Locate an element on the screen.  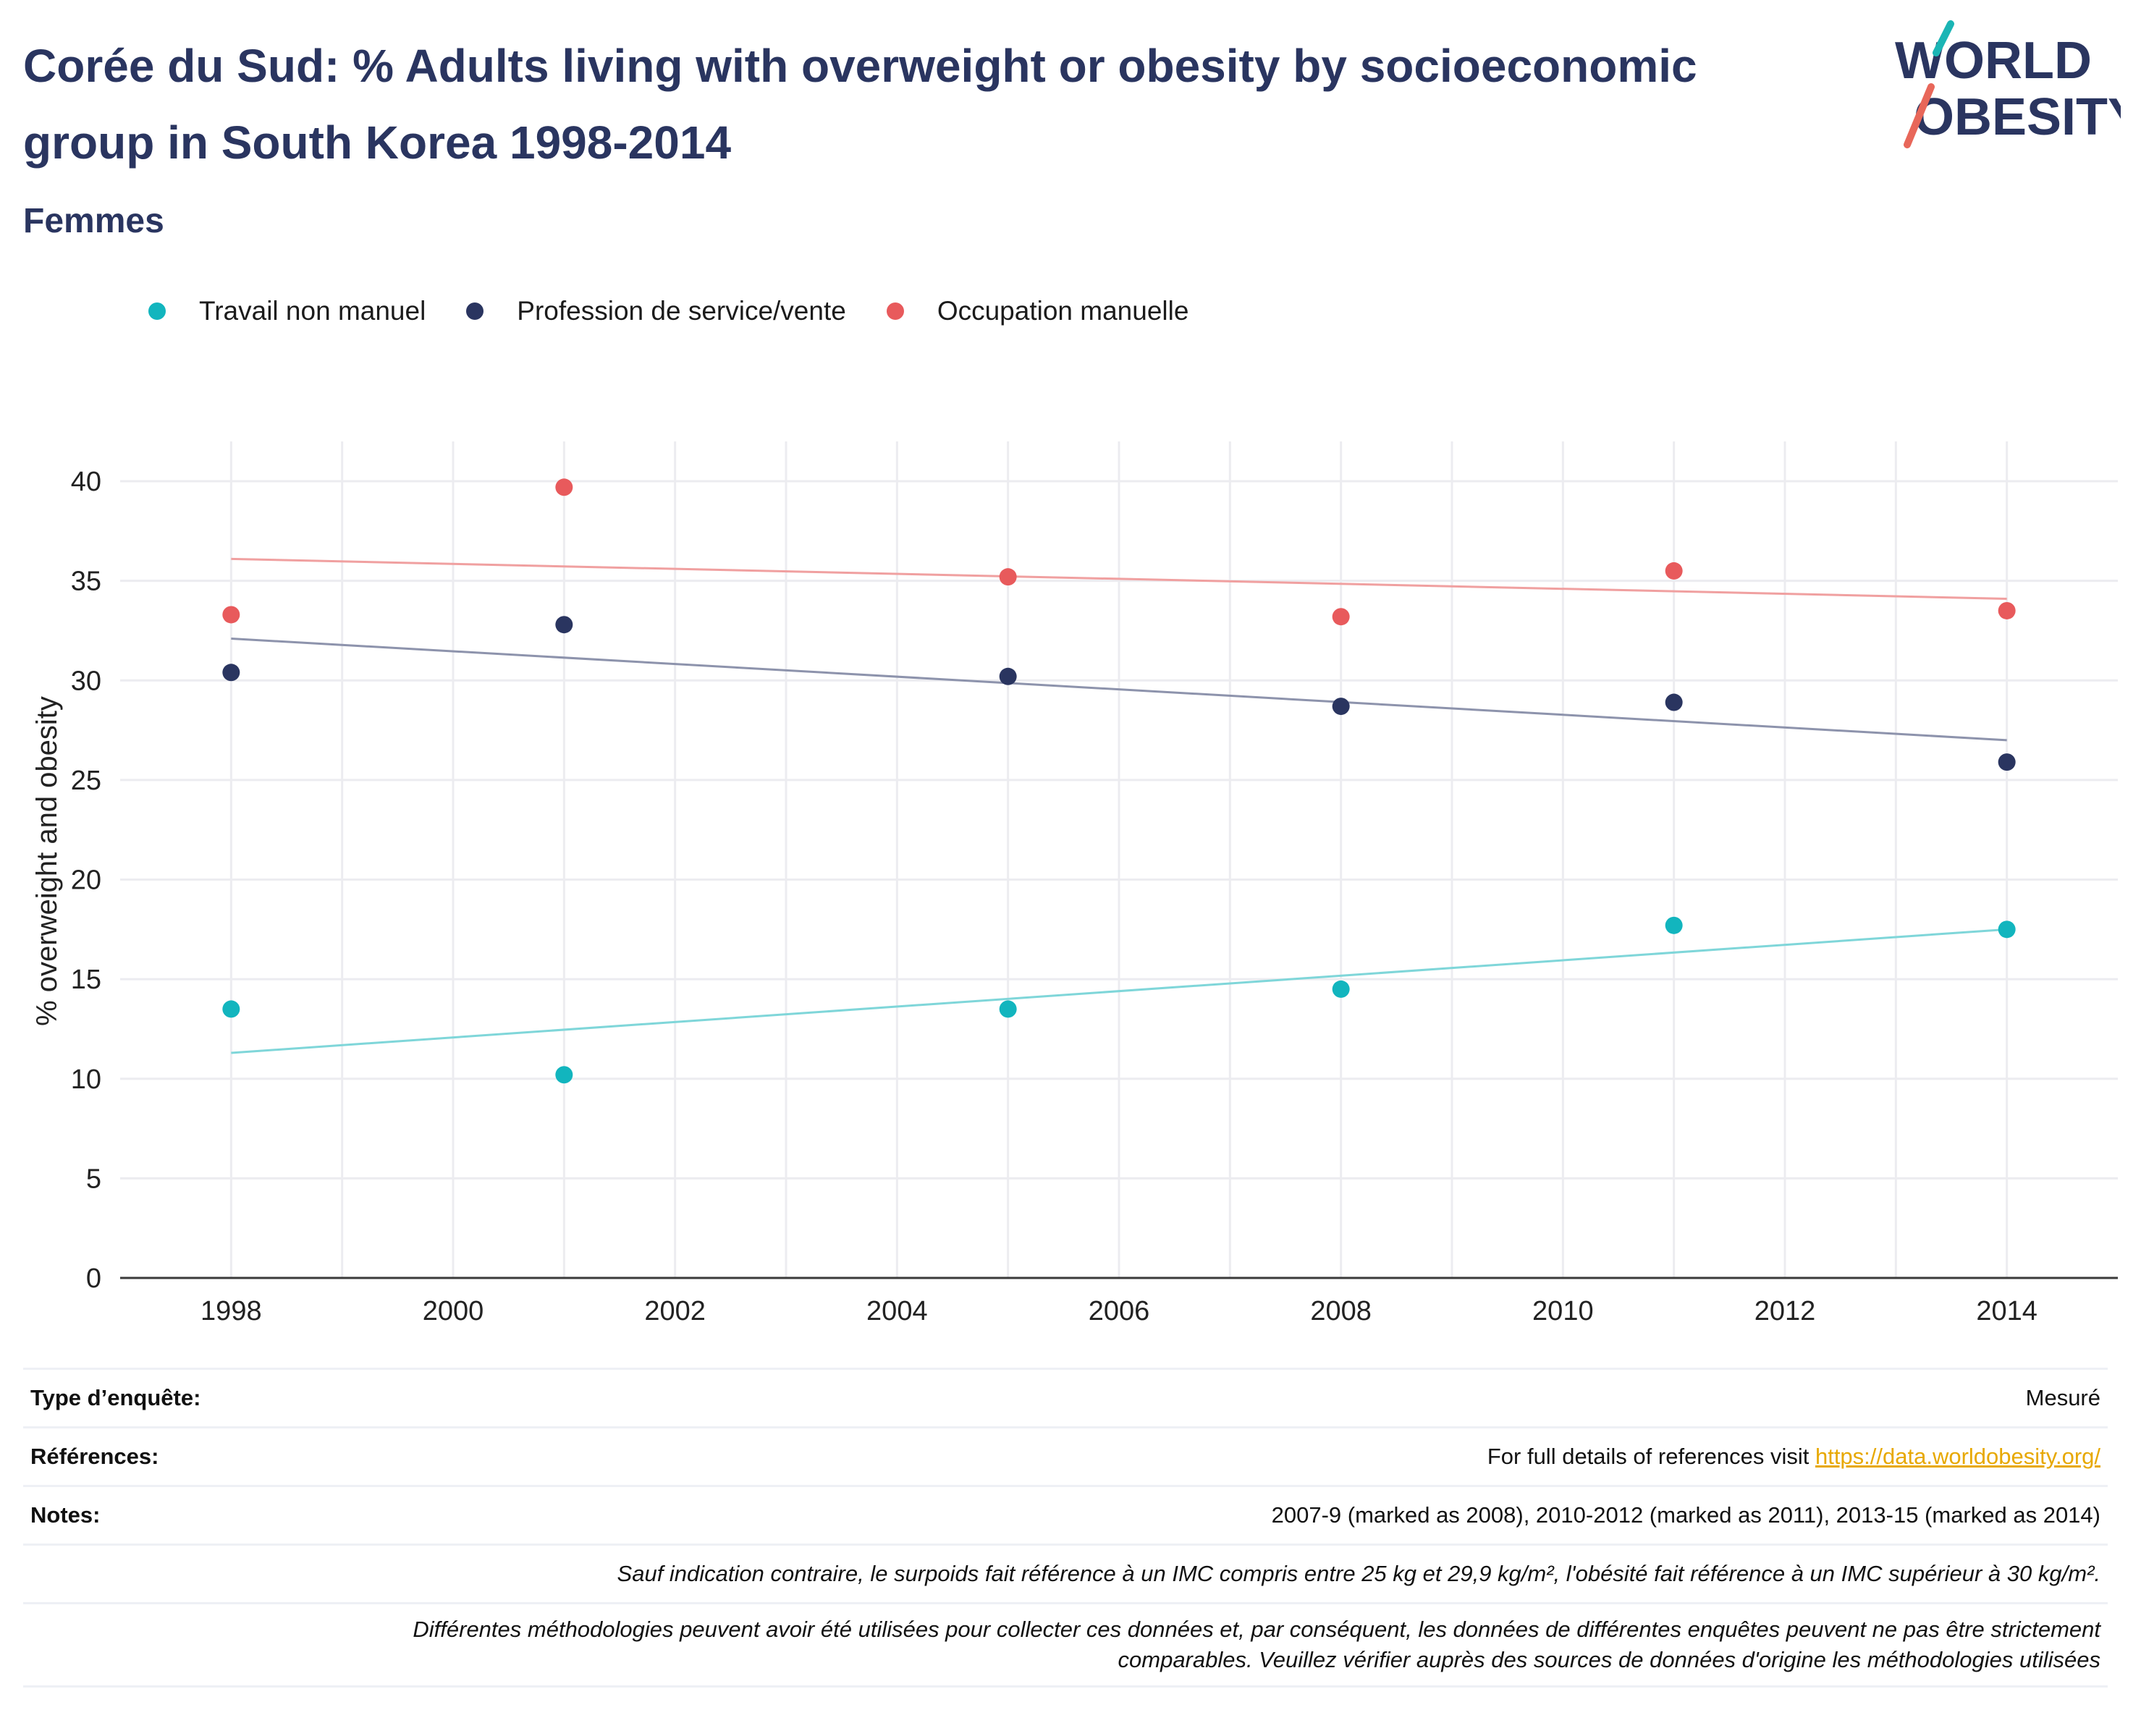
references-link: https://data.worldobesity.org/ is located at coordinates (1957, 1456).